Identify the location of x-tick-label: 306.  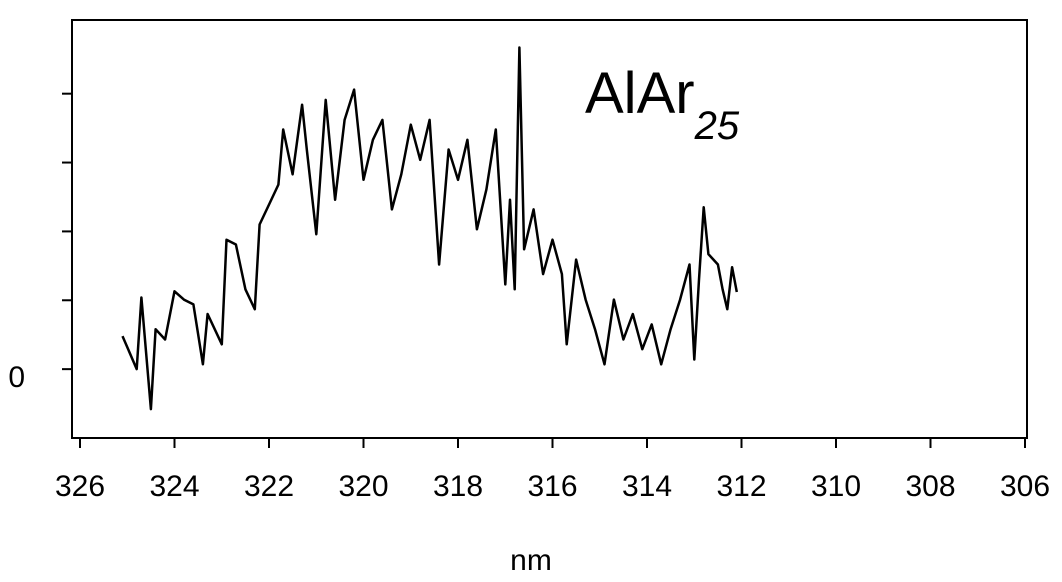
(1025, 486).